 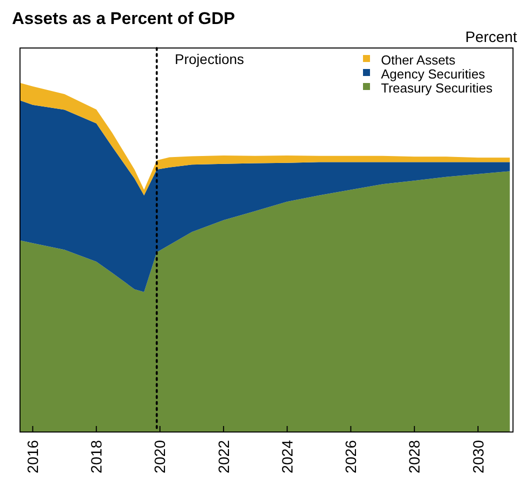 I want to click on x-tick-label: 2024, so click(x=287, y=457).